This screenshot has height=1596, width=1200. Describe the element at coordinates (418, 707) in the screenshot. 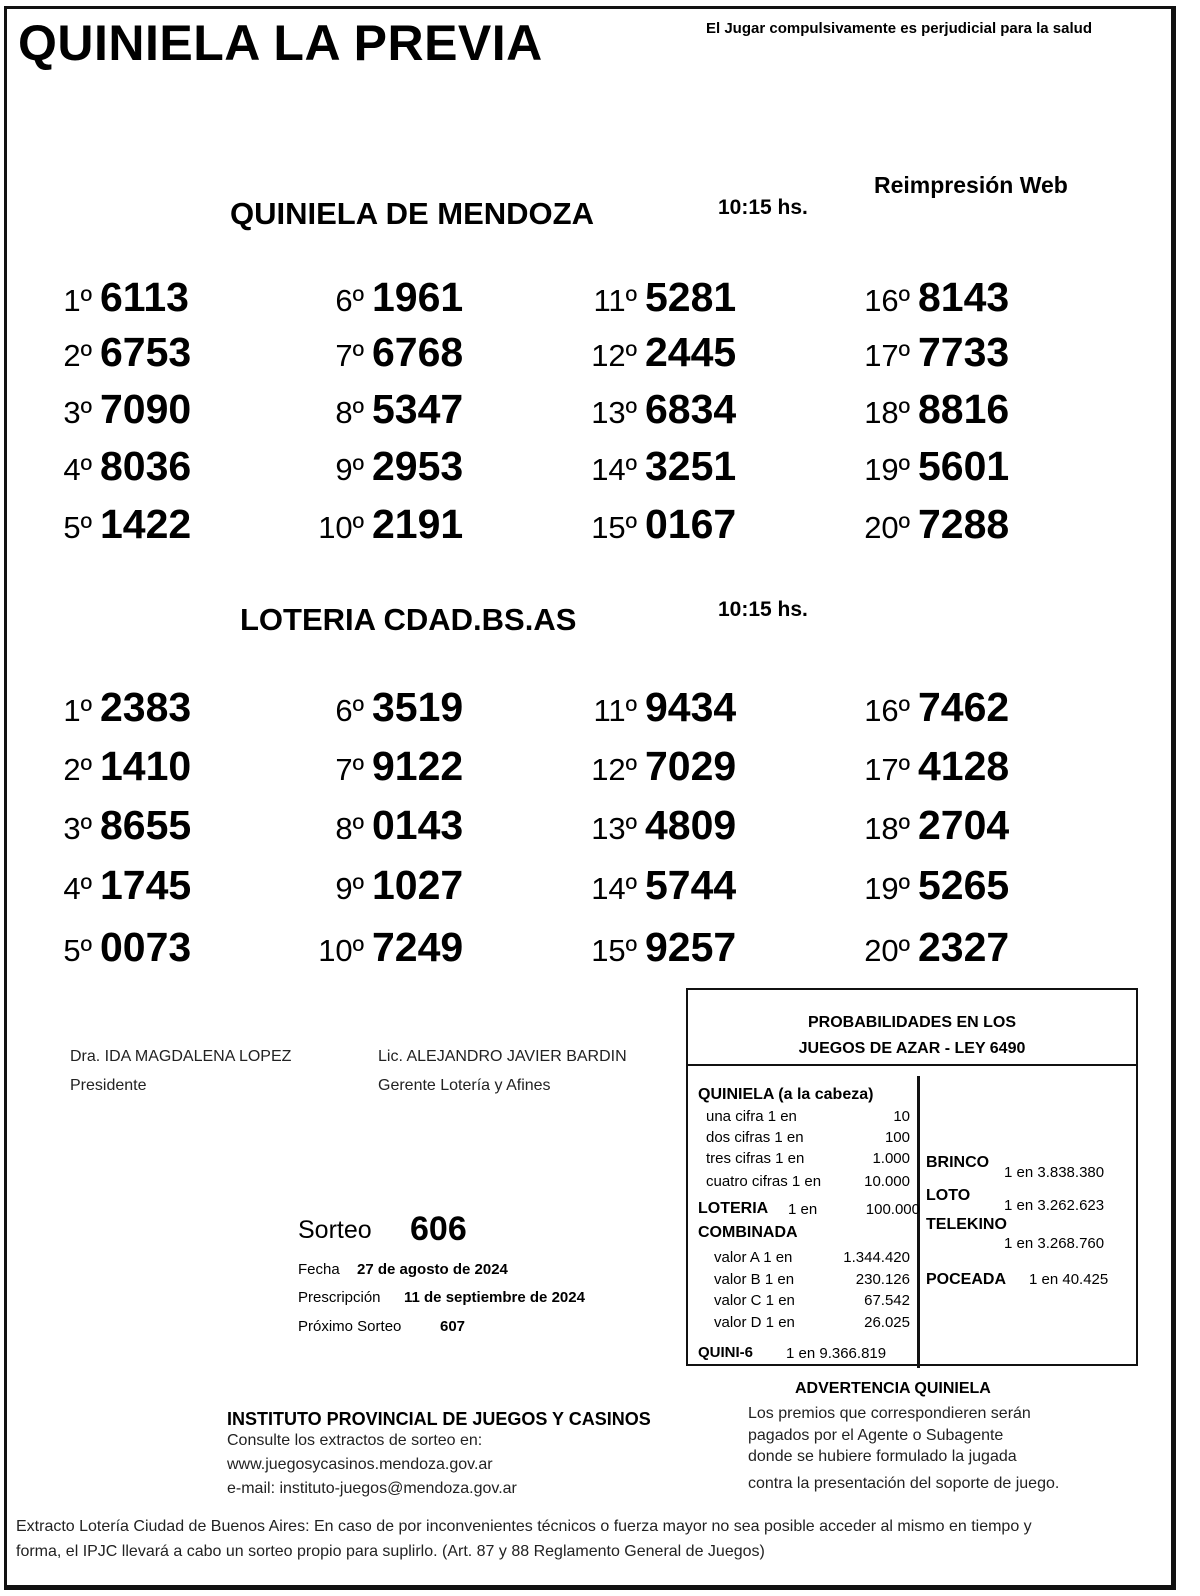

I see `result-number: 3519` at that location.